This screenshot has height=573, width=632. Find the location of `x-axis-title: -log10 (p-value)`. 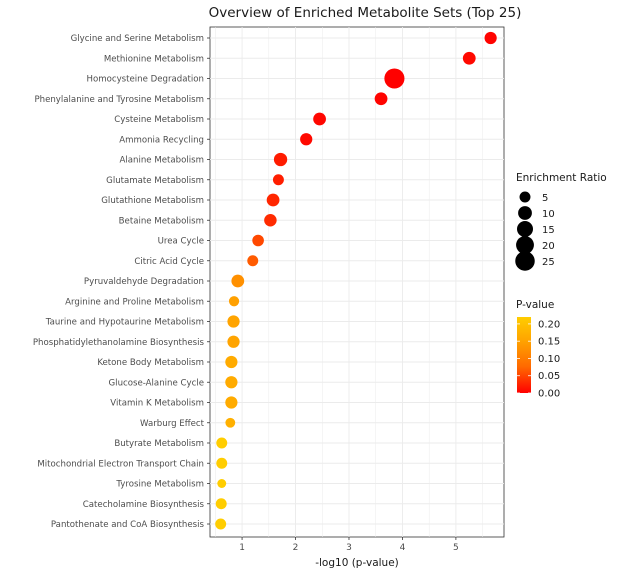

x-axis-title: -log10 (p-value) is located at coordinates (357, 563).